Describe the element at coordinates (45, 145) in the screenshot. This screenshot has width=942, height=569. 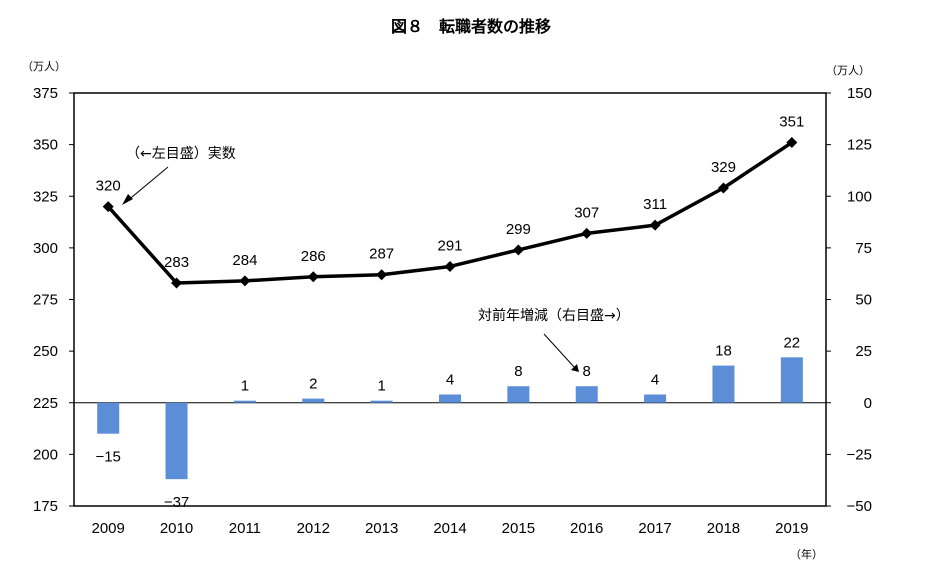
I see `left-tick-label: 350` at that location.